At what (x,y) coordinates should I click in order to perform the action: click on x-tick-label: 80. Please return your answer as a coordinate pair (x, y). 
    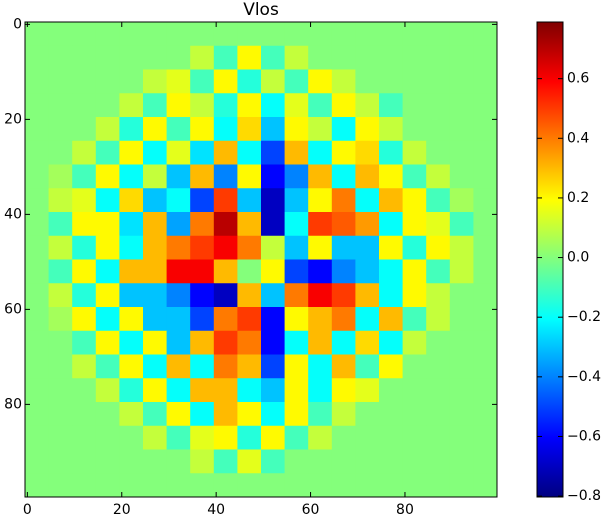
    Looking at the image, I should click on (405, 510).